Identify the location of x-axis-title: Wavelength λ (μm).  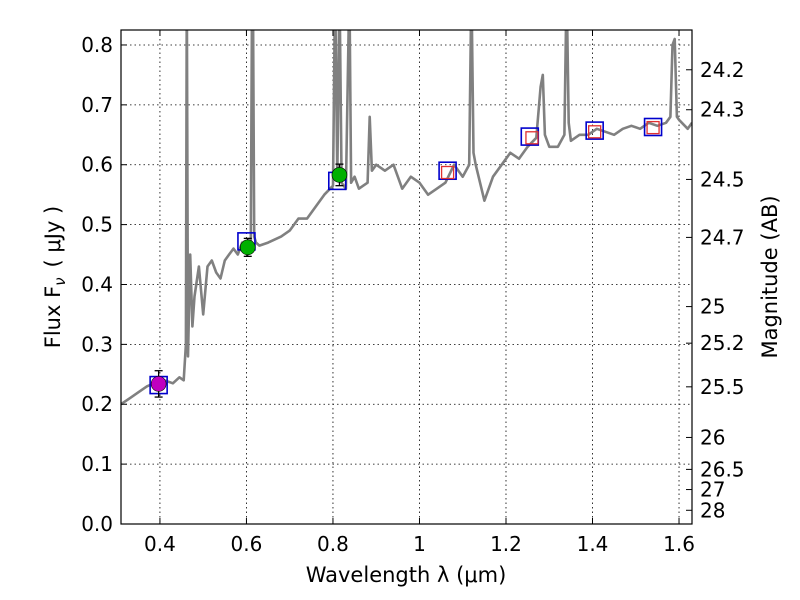
(406, 575).